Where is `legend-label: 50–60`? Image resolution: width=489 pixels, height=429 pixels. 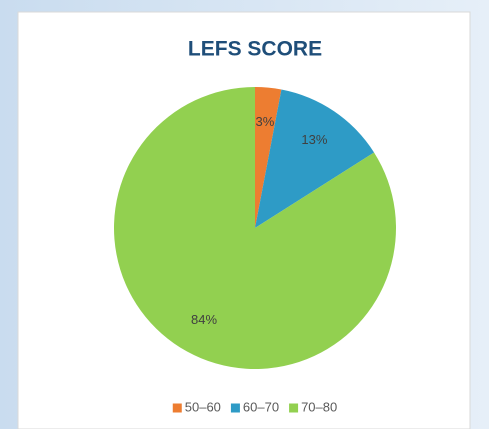 legend-label: 50–60 is located at coordinates (203, 406).